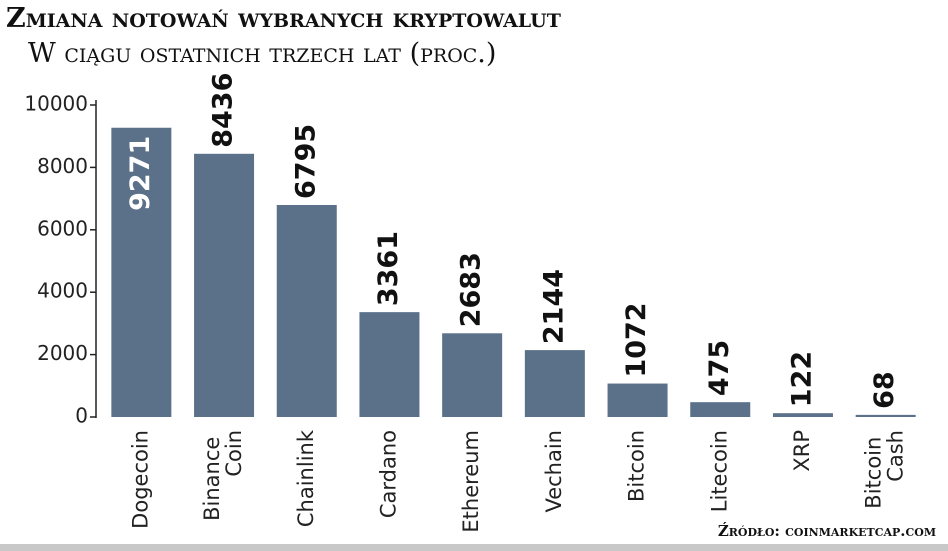  What do you see at coordinates (306, 478) in the screenshot?
I see `x-tick-label: Chainlink` at bounding box center [306, 478].